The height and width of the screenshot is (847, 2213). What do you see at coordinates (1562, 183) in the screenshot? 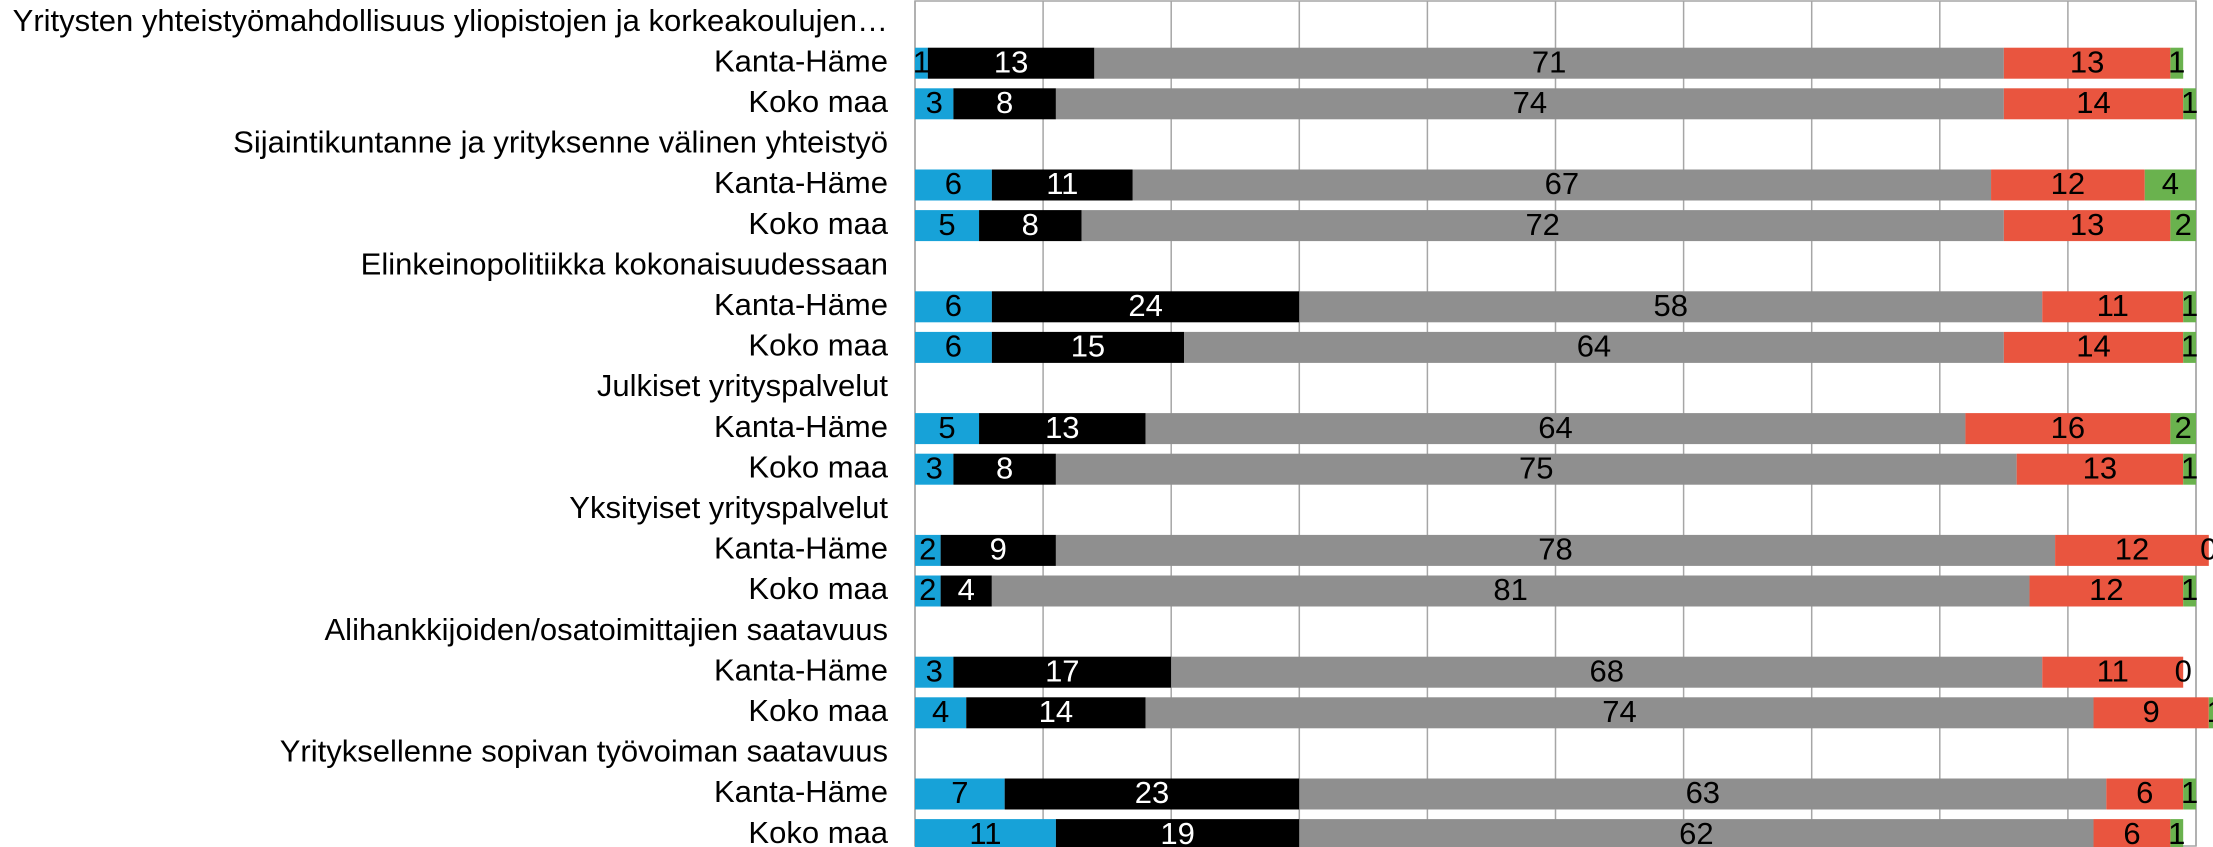
I see `data-label: 67` at bounding box center [1562, 183].